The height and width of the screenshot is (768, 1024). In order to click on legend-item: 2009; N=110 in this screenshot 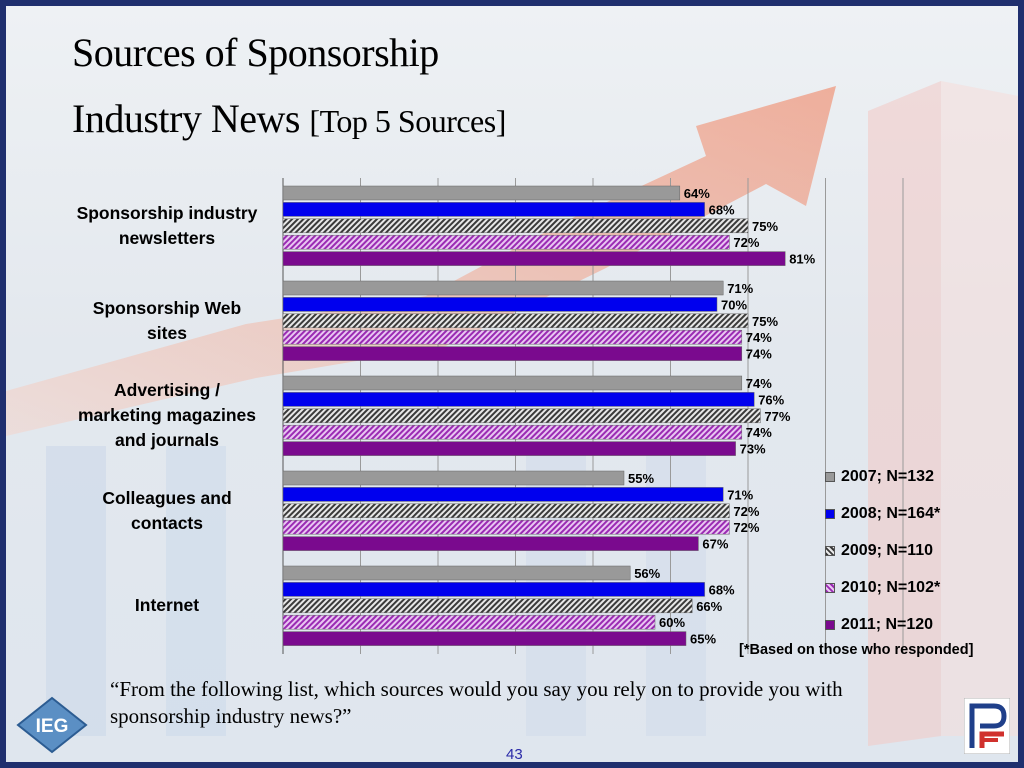, I will do `click(879, 551)`.